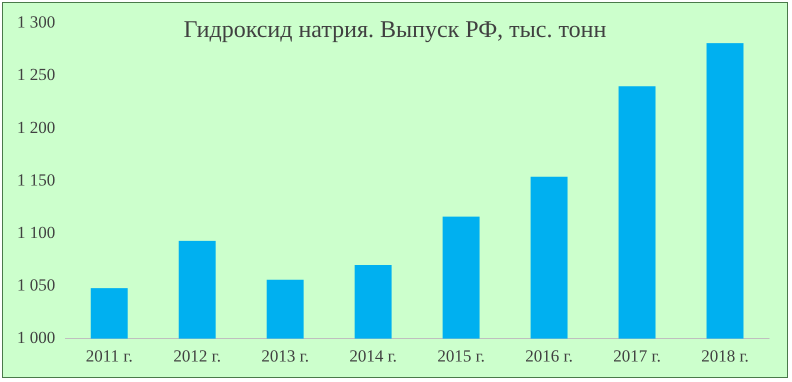 This screenshot has height=382, width=792. What do you see at coordinates (395, 30) in the screenshot?
I see `chart-title: Гидроксид натрия. Выпуск РФ, тыс. тонн` at bounding box center [395, 30].